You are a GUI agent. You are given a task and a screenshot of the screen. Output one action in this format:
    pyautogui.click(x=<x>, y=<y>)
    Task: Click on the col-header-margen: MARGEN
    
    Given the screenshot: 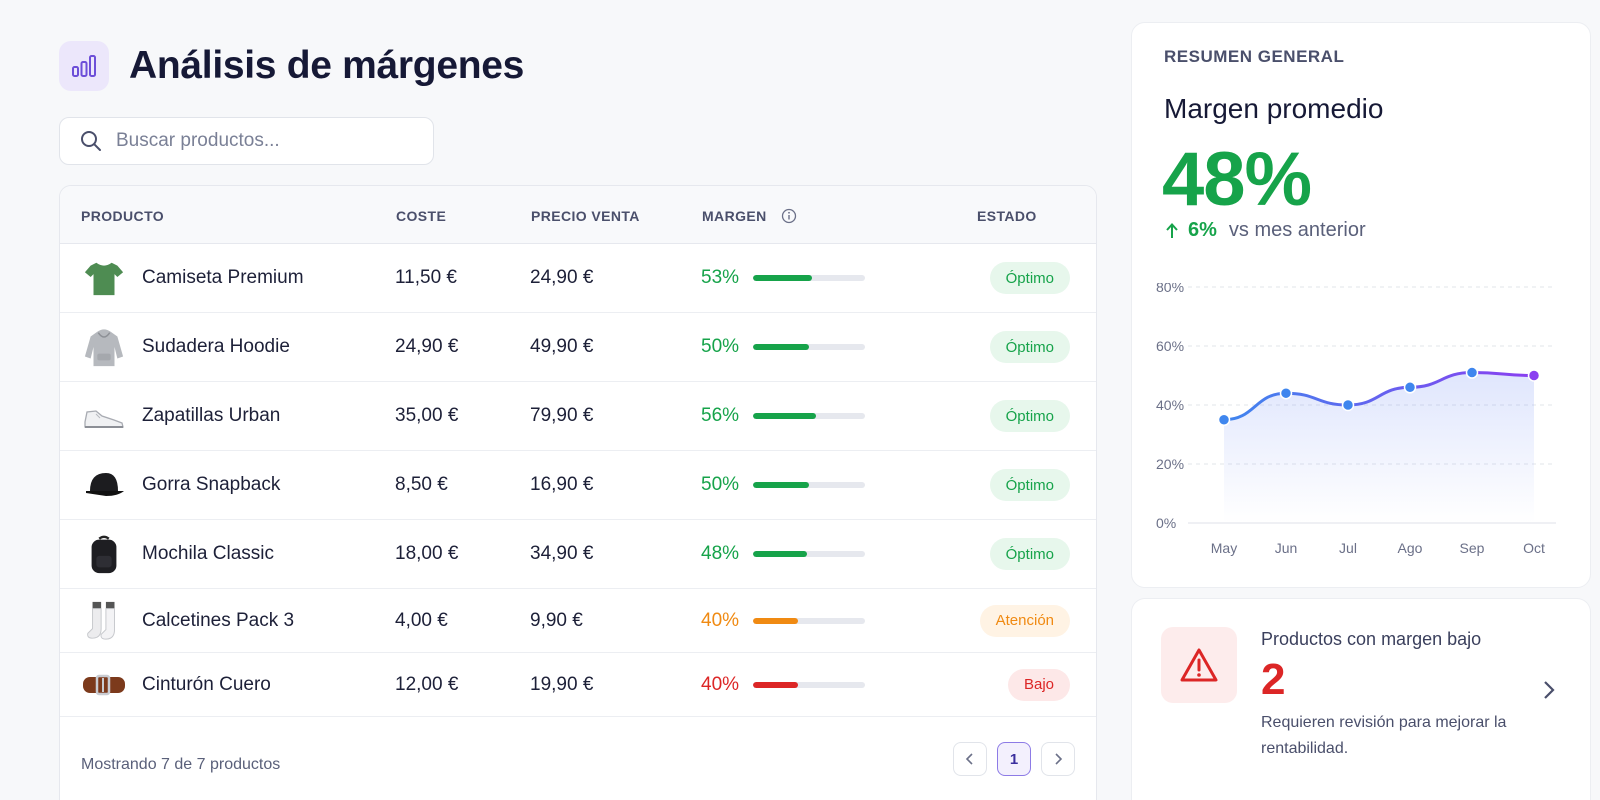 What is the action you would take?
    pyautogui.click(x=749, y=216)
    